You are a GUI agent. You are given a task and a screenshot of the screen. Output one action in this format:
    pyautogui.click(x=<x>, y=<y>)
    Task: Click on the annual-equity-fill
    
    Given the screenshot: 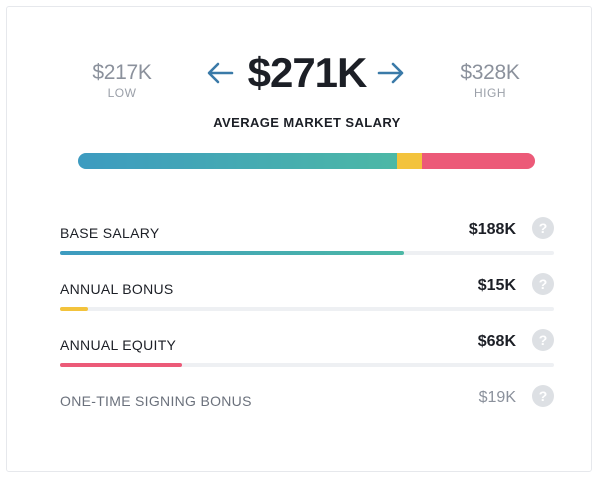 What is the action you would take?
    pyautogui.click(x=121, y=365)
    